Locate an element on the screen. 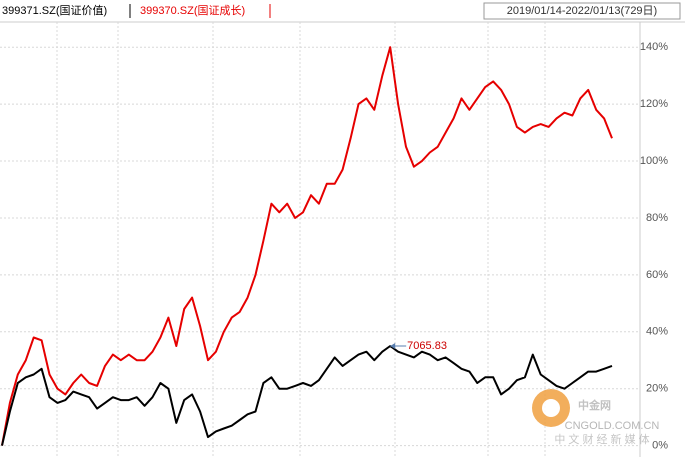  watermark-site: CNGOLD.COM.CN is located at coordinates (612, 426).